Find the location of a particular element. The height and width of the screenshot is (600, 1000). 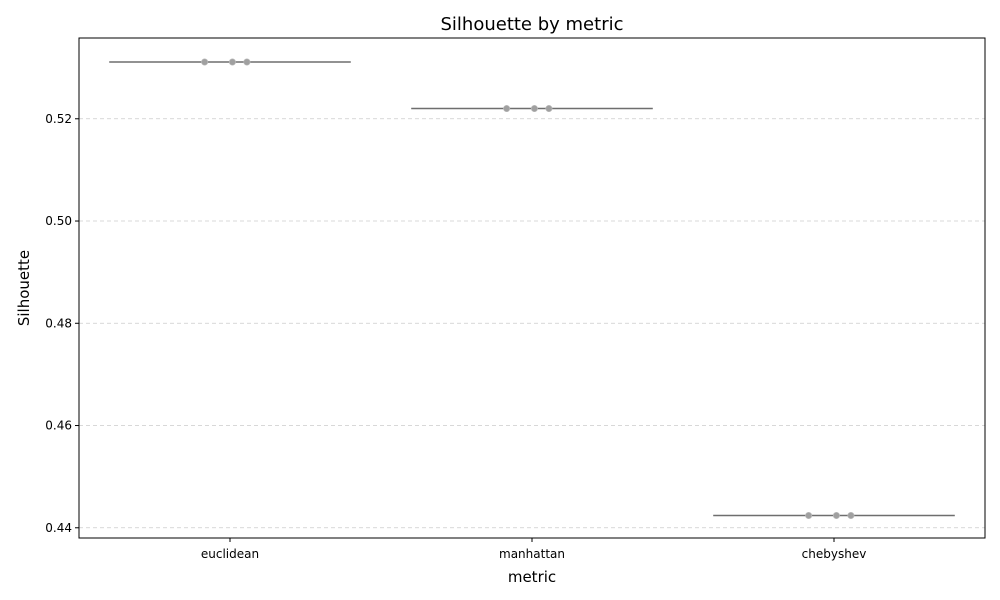

x-axis-label: metric is located at coordinates (532, 577).